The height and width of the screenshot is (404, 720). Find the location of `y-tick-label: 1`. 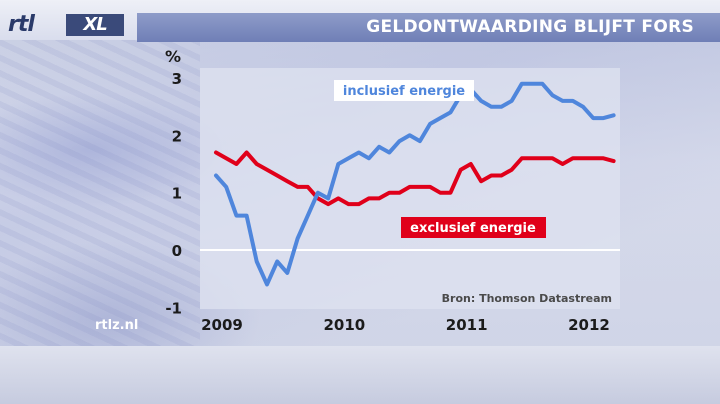

y-tick-label: 1 is located at coordinates (177, 194).